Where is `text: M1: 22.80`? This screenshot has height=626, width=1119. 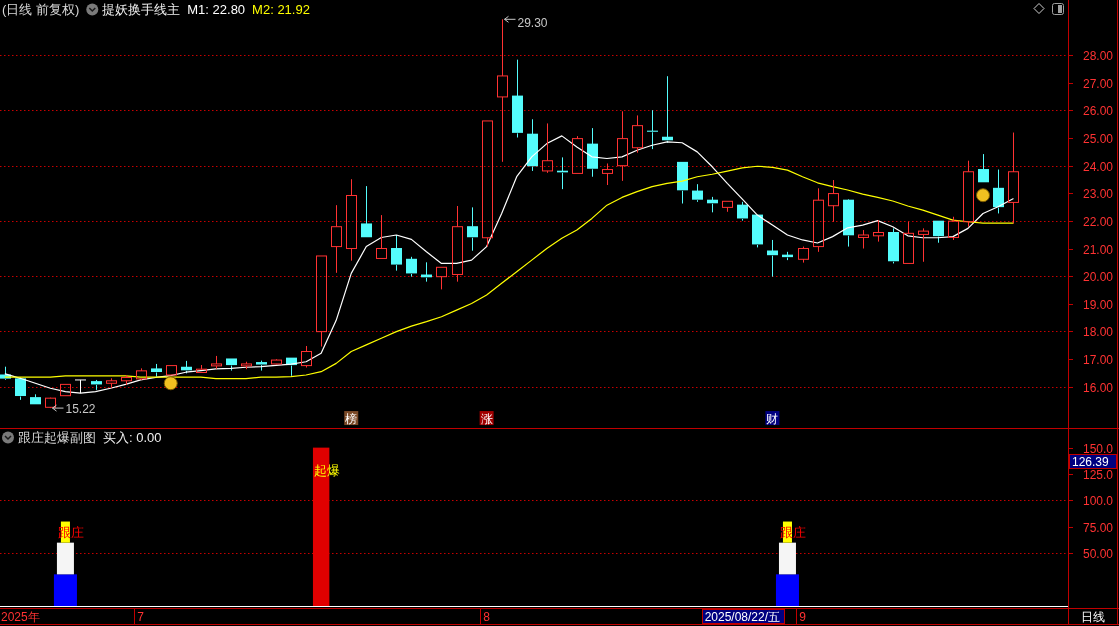 text: M1: 22.80 is located at coordinates (216, 9).